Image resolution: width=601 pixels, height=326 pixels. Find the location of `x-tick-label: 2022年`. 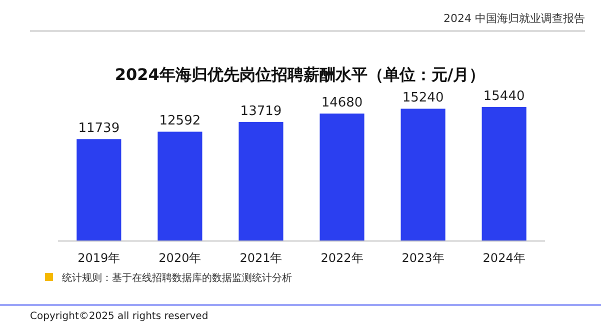

x-tick-label: 2022年 is located at coordinates (342, 258).